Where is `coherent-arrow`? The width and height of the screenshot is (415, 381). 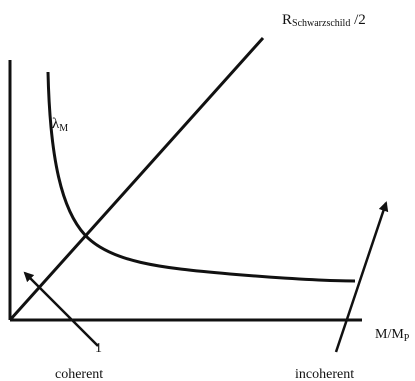
coherent-arrow is located at coordinates (61, 309).